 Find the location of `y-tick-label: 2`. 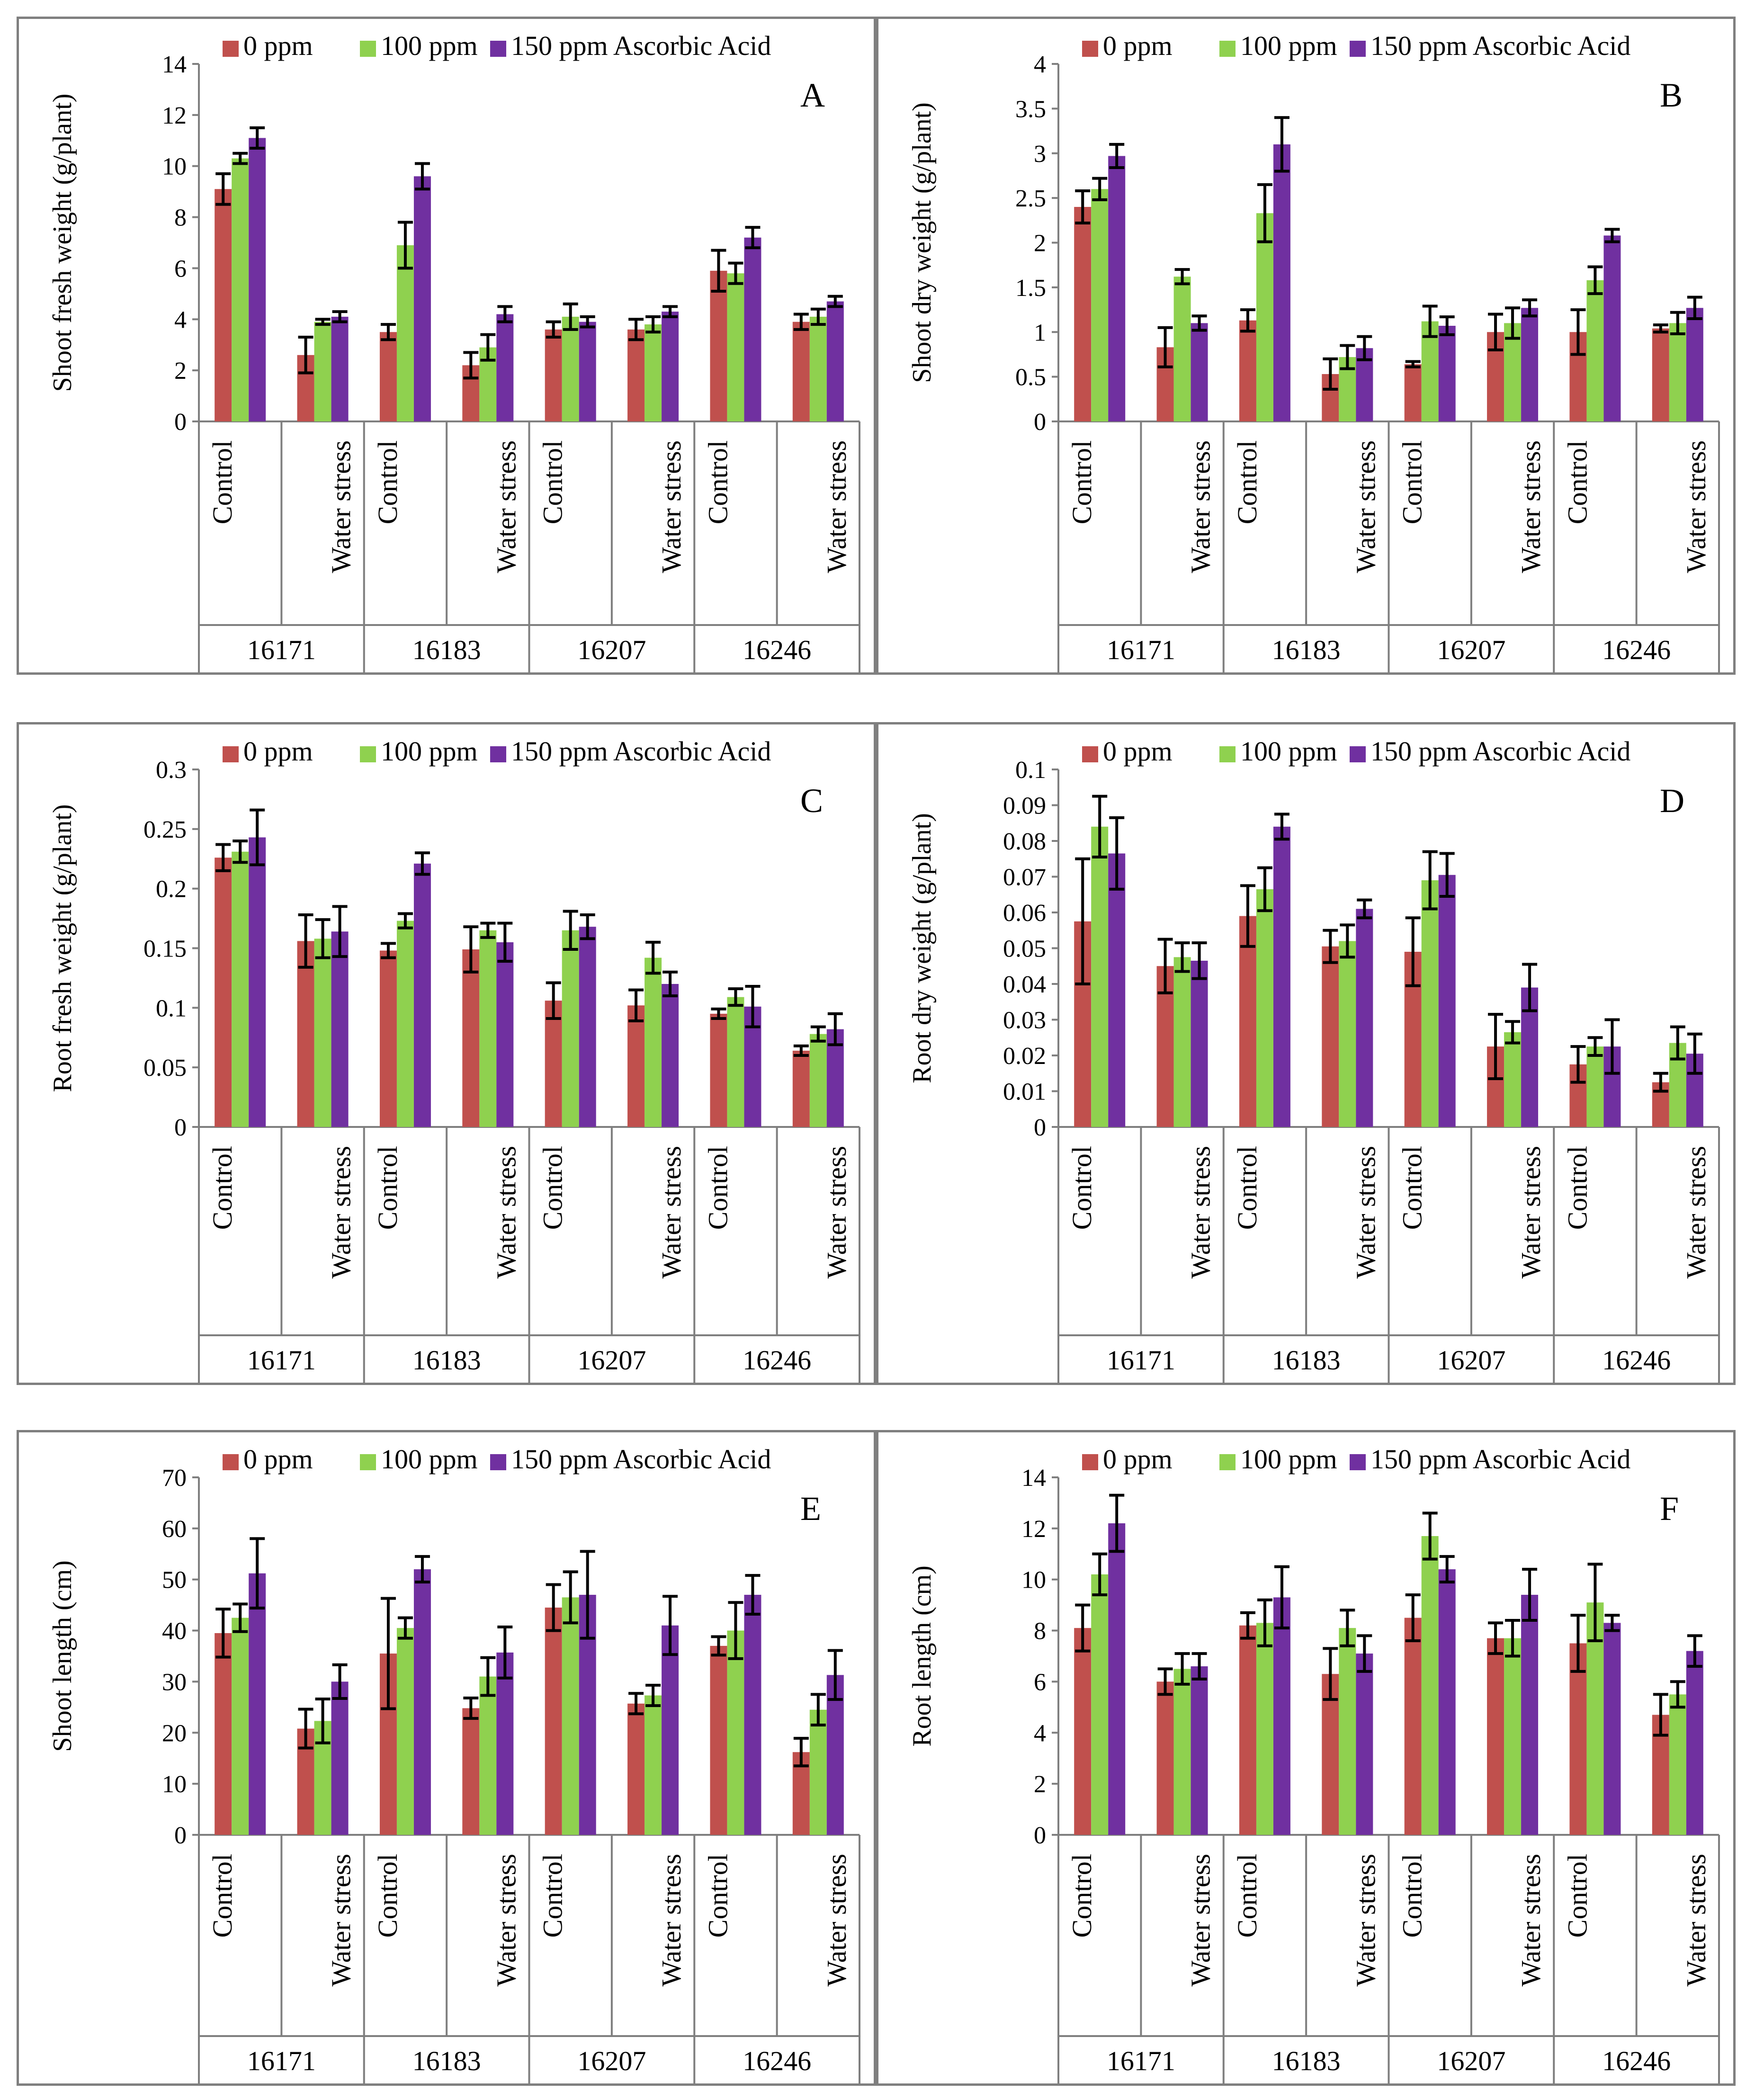

y-tick-label: 2 is located at coordinates (1040, 1784).